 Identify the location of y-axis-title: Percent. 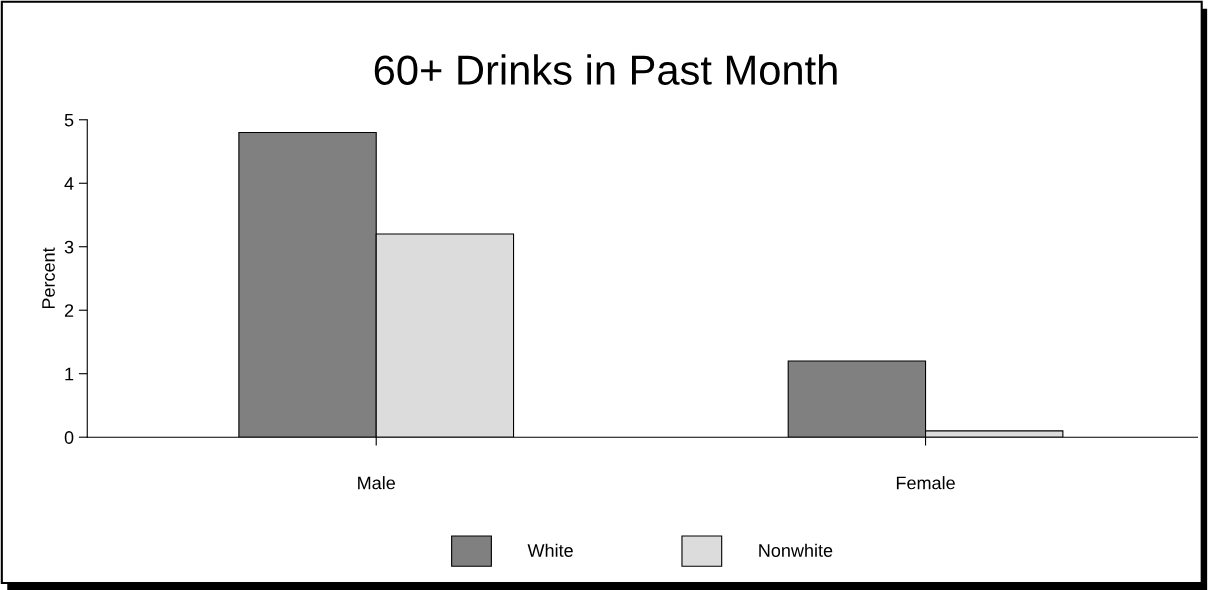
(48, 278).